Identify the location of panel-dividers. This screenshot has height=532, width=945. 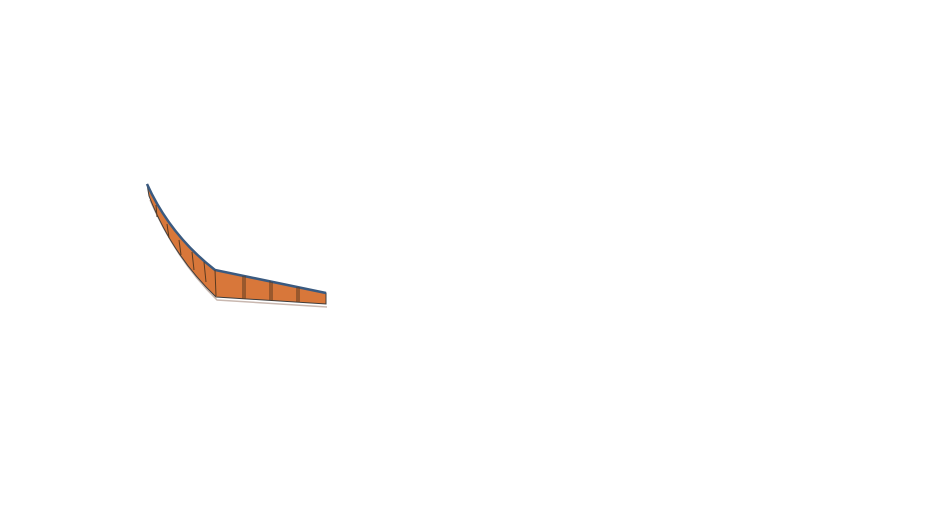
(227, 253).